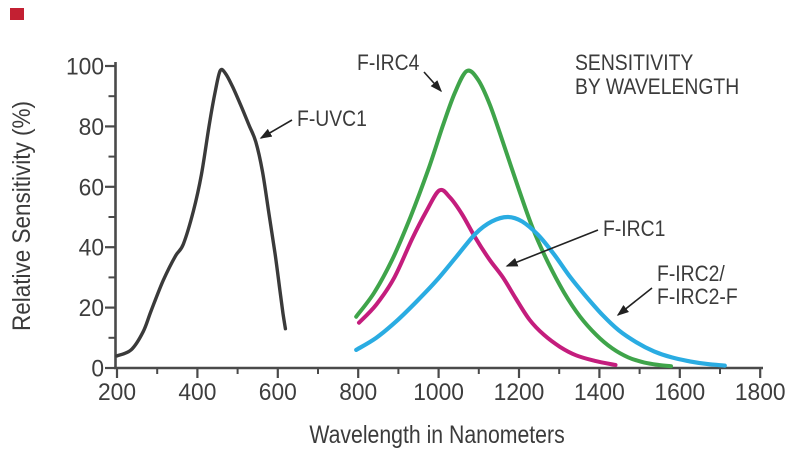 The height and width of the screenshot is (466, 800). I want to click on x-tick-label: 400, so click(197, 391).